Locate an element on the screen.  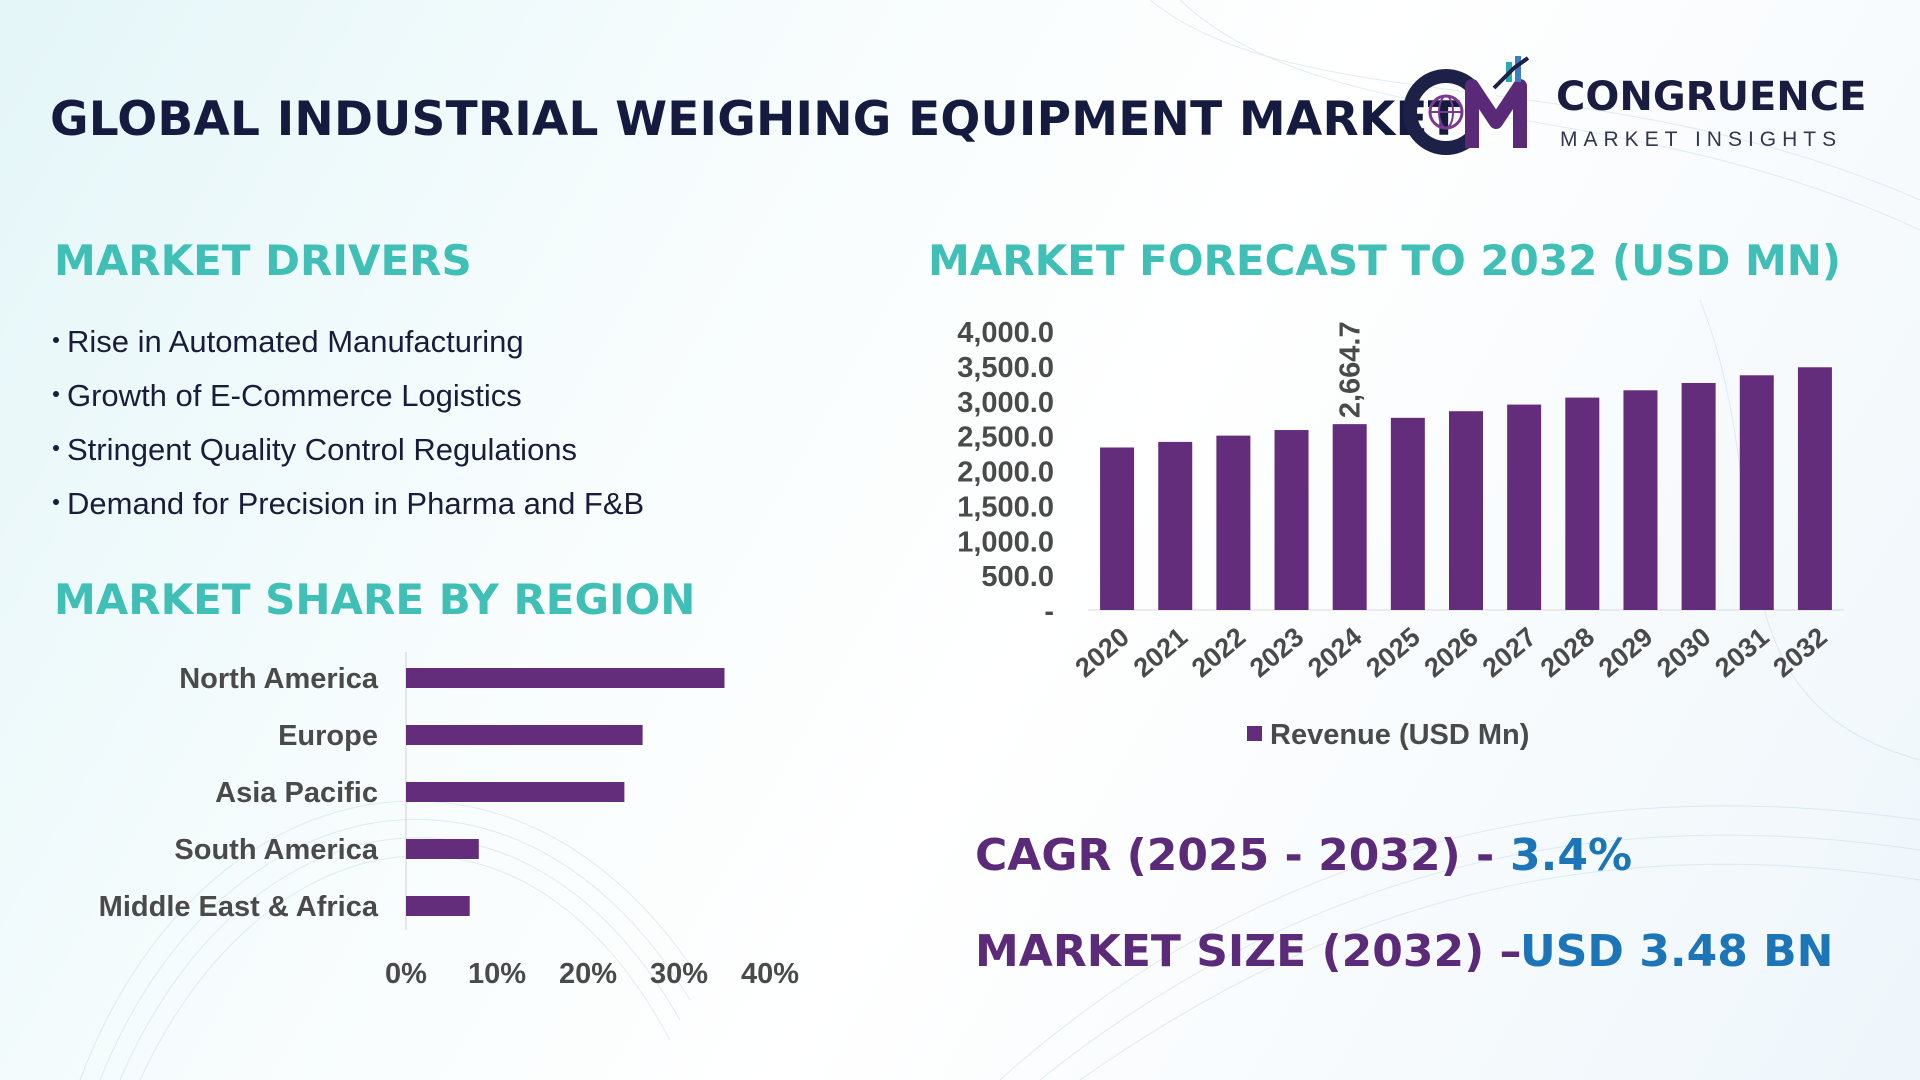
driver-item: Stringent Quality Control Regulations is located at coordinates (347, 457).